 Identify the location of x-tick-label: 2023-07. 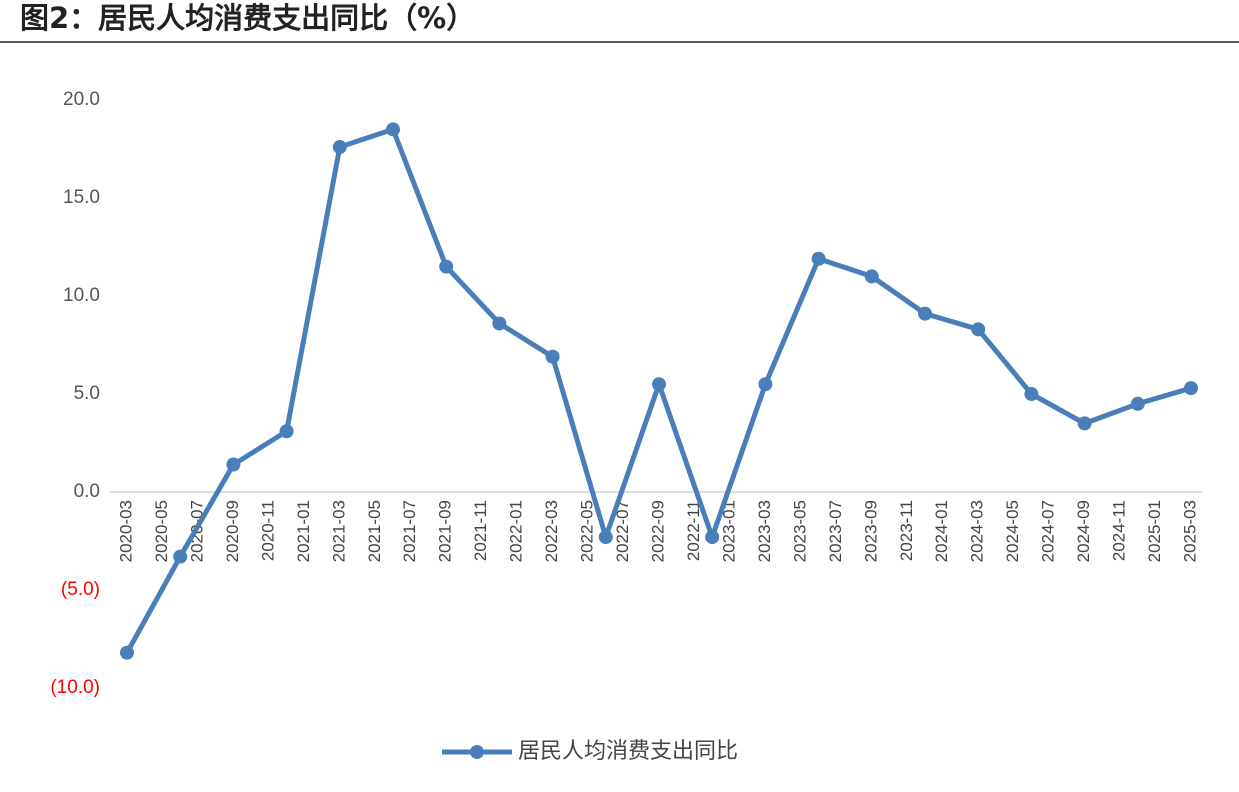
(835, 531).